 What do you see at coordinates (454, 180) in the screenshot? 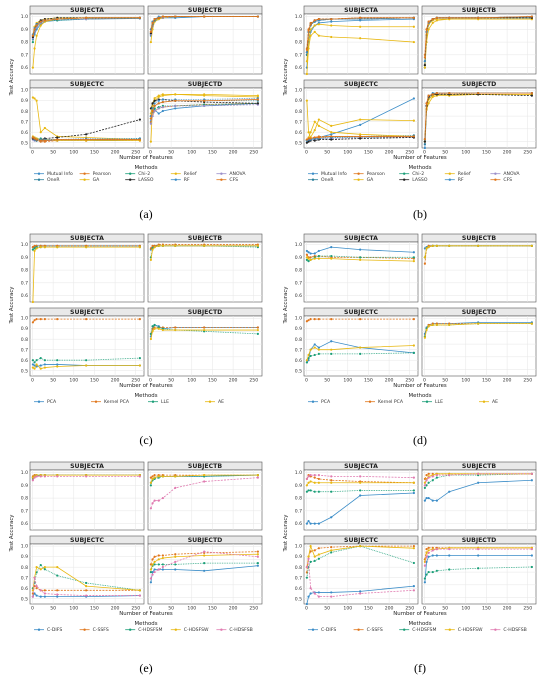
I see `legend-item: RF` at bounding box center [454, 180].